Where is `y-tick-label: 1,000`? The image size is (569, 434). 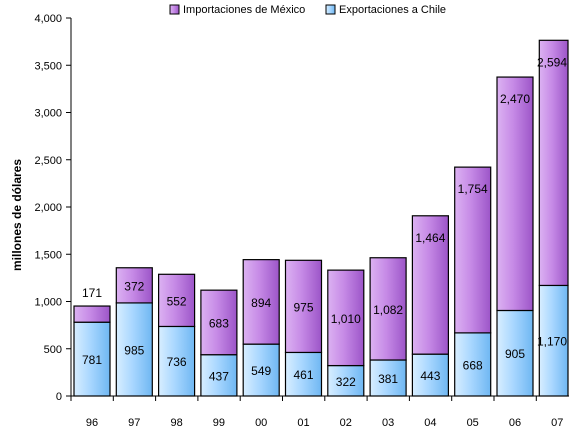 y-tick-label: 1,000 is located at coordinates (48, 303).